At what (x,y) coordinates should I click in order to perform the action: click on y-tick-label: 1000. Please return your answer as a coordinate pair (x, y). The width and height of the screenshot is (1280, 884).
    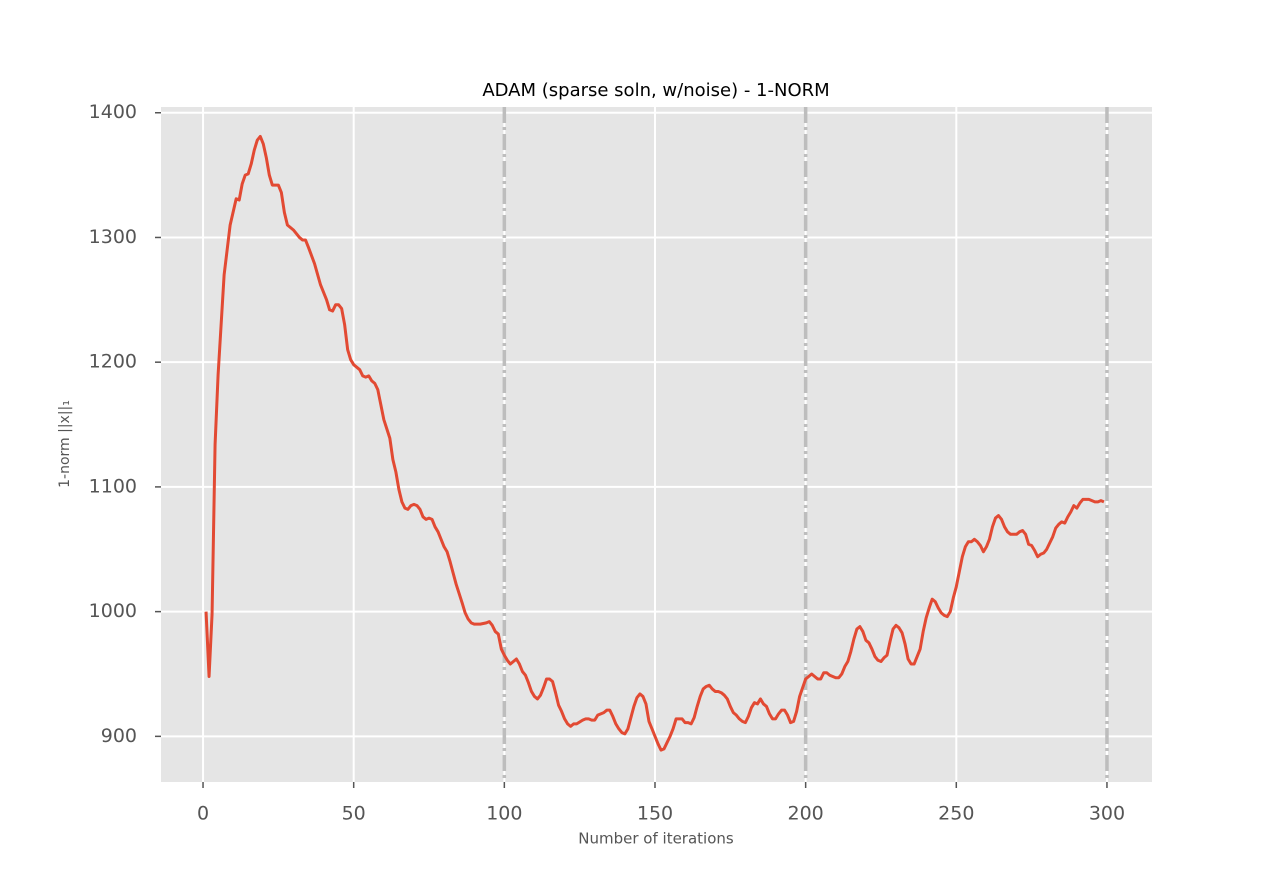
    Looking at the image, I should click on (113, 611).